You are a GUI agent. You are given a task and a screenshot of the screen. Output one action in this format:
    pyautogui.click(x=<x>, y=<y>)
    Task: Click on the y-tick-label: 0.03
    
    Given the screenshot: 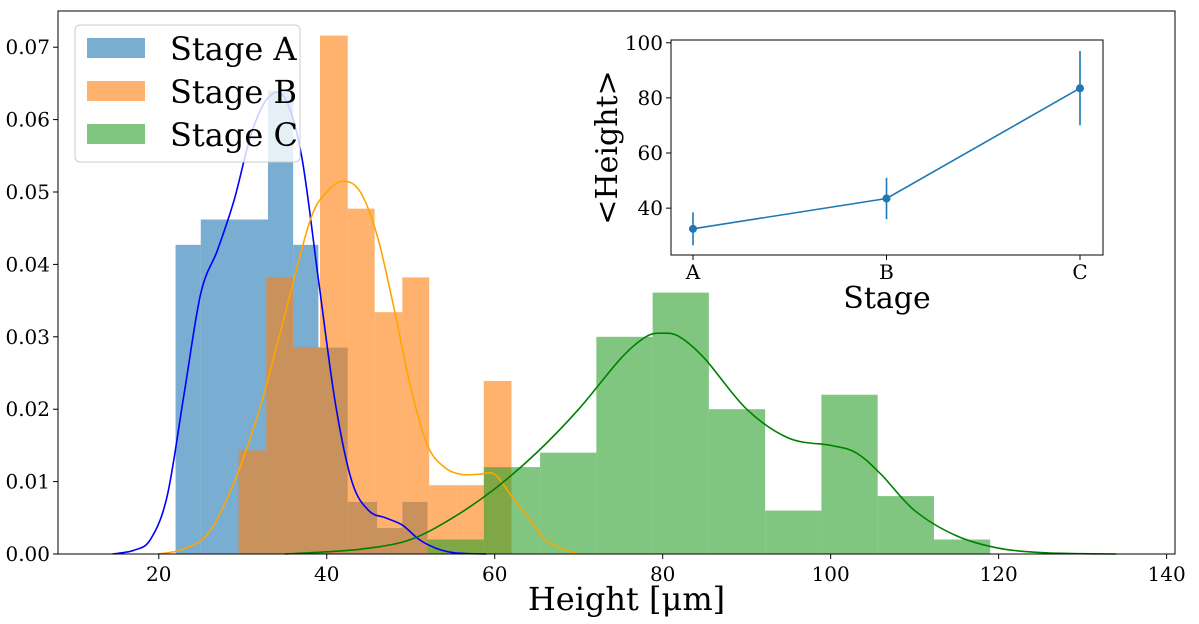 What is the action you would take?
    pyautogui.click(x=27, y=337)
    